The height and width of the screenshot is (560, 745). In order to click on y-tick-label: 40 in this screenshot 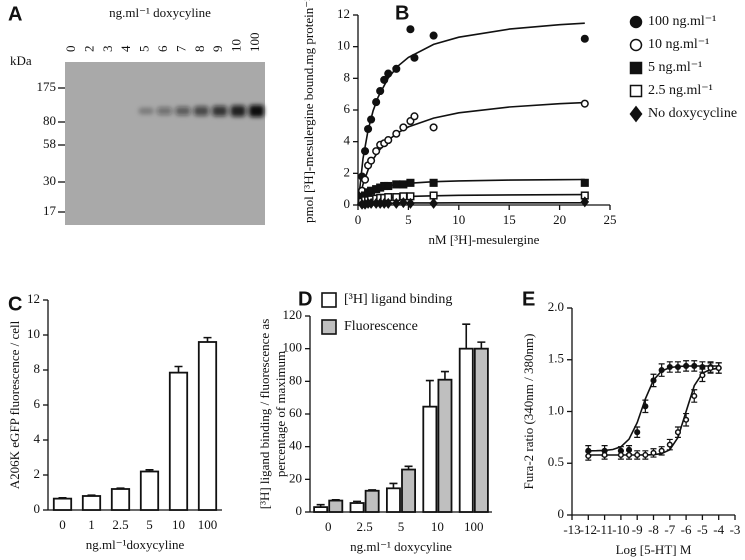, I will do `click(295, 445)`.